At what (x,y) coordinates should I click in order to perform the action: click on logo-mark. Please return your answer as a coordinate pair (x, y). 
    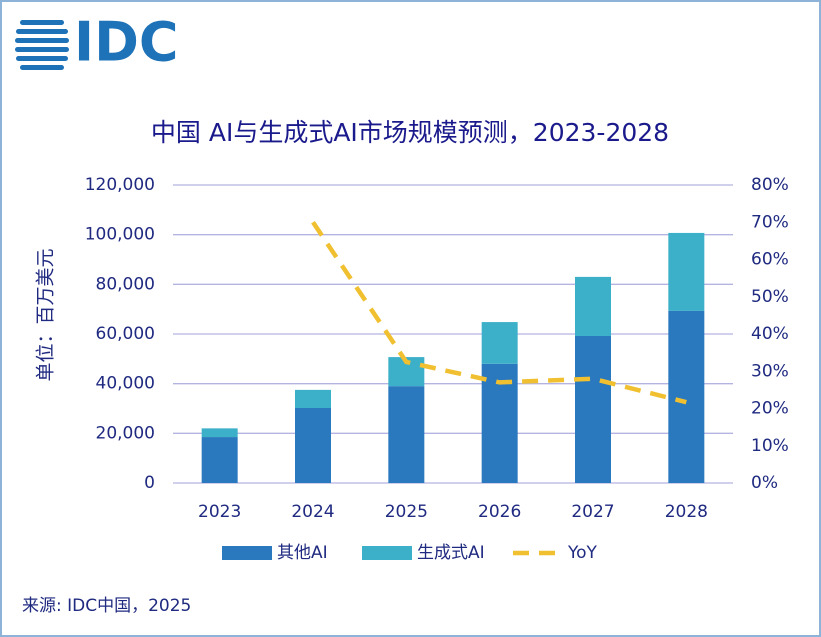
    Looking at the image, I should click on (42, 45).